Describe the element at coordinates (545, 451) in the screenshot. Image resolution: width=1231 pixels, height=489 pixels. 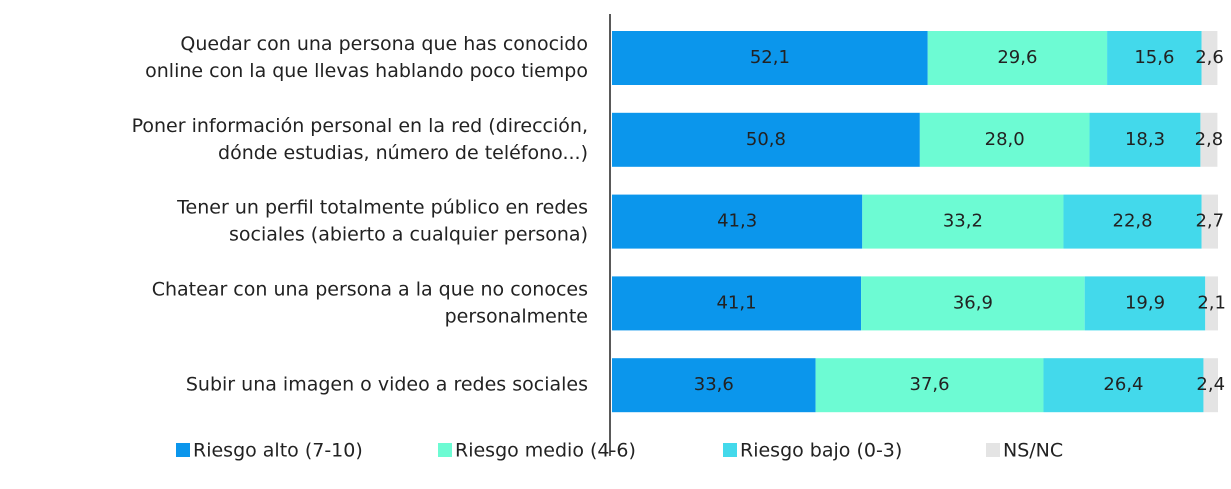
I see `legend-label: Riesgo medio (4-6)` at that location.